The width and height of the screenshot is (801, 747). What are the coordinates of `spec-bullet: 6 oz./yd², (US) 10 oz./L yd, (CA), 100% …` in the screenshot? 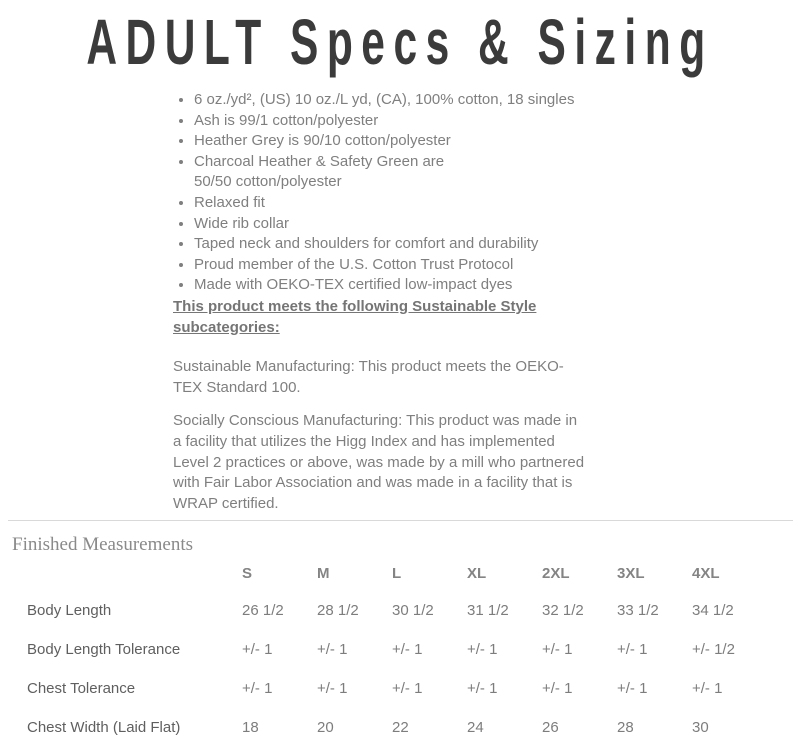 It's located at (395, 100).